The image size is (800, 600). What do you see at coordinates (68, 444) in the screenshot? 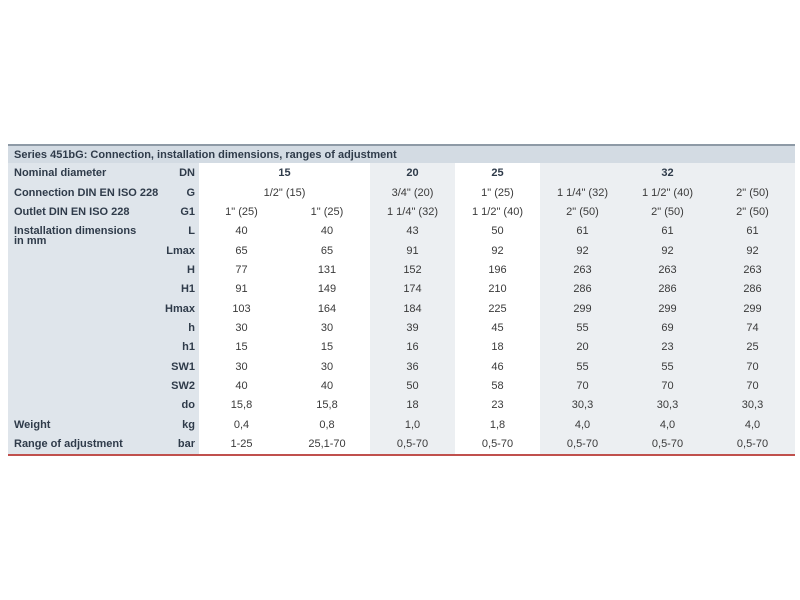
I see `row-label: Range of adjustment` at bounding box center [68, 444].